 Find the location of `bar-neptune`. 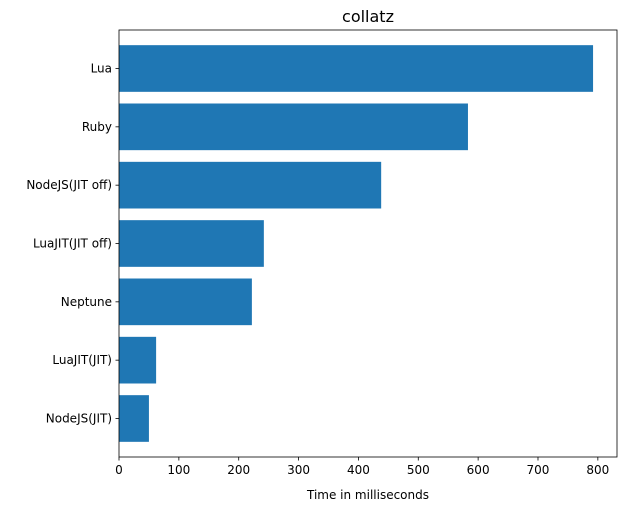

bar-neptune is located at coordinates (185, 302).